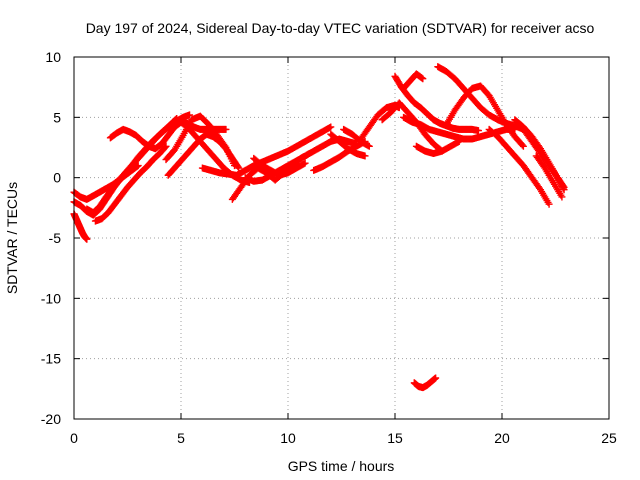 This screenshot has width=640, height=480. I want to click on y-tick-label: 10, so click(53, 57).